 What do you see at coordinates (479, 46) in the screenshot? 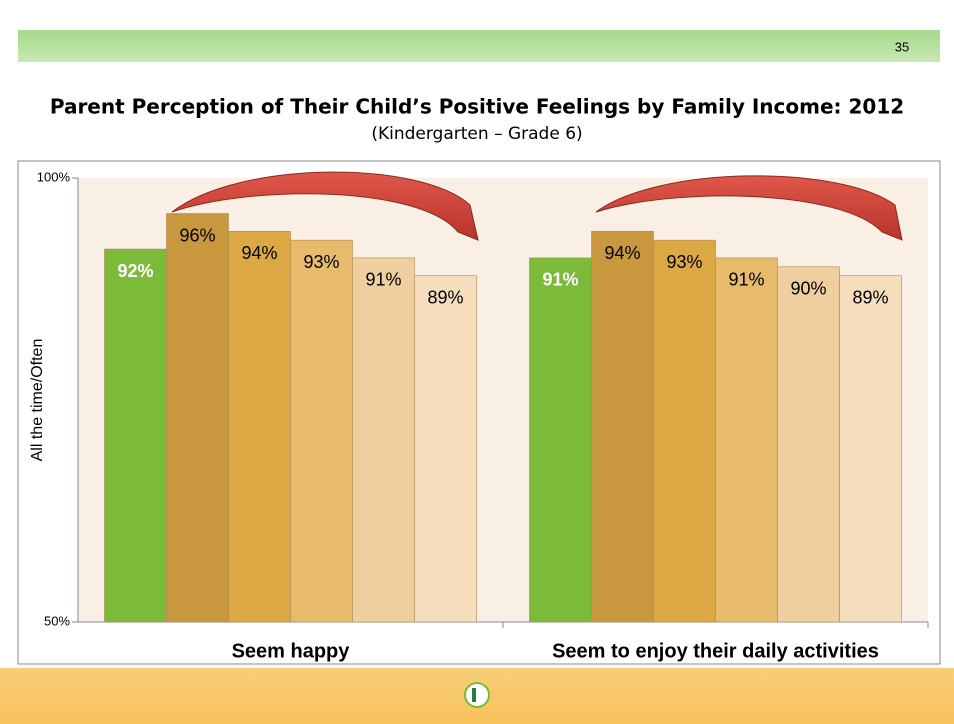
I see `header-band` at bounding box center [479, 46].